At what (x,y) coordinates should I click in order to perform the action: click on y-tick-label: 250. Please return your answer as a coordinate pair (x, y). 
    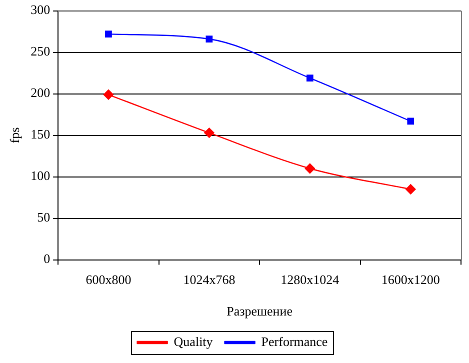
    Looking at the image, I should click on (40, 51).